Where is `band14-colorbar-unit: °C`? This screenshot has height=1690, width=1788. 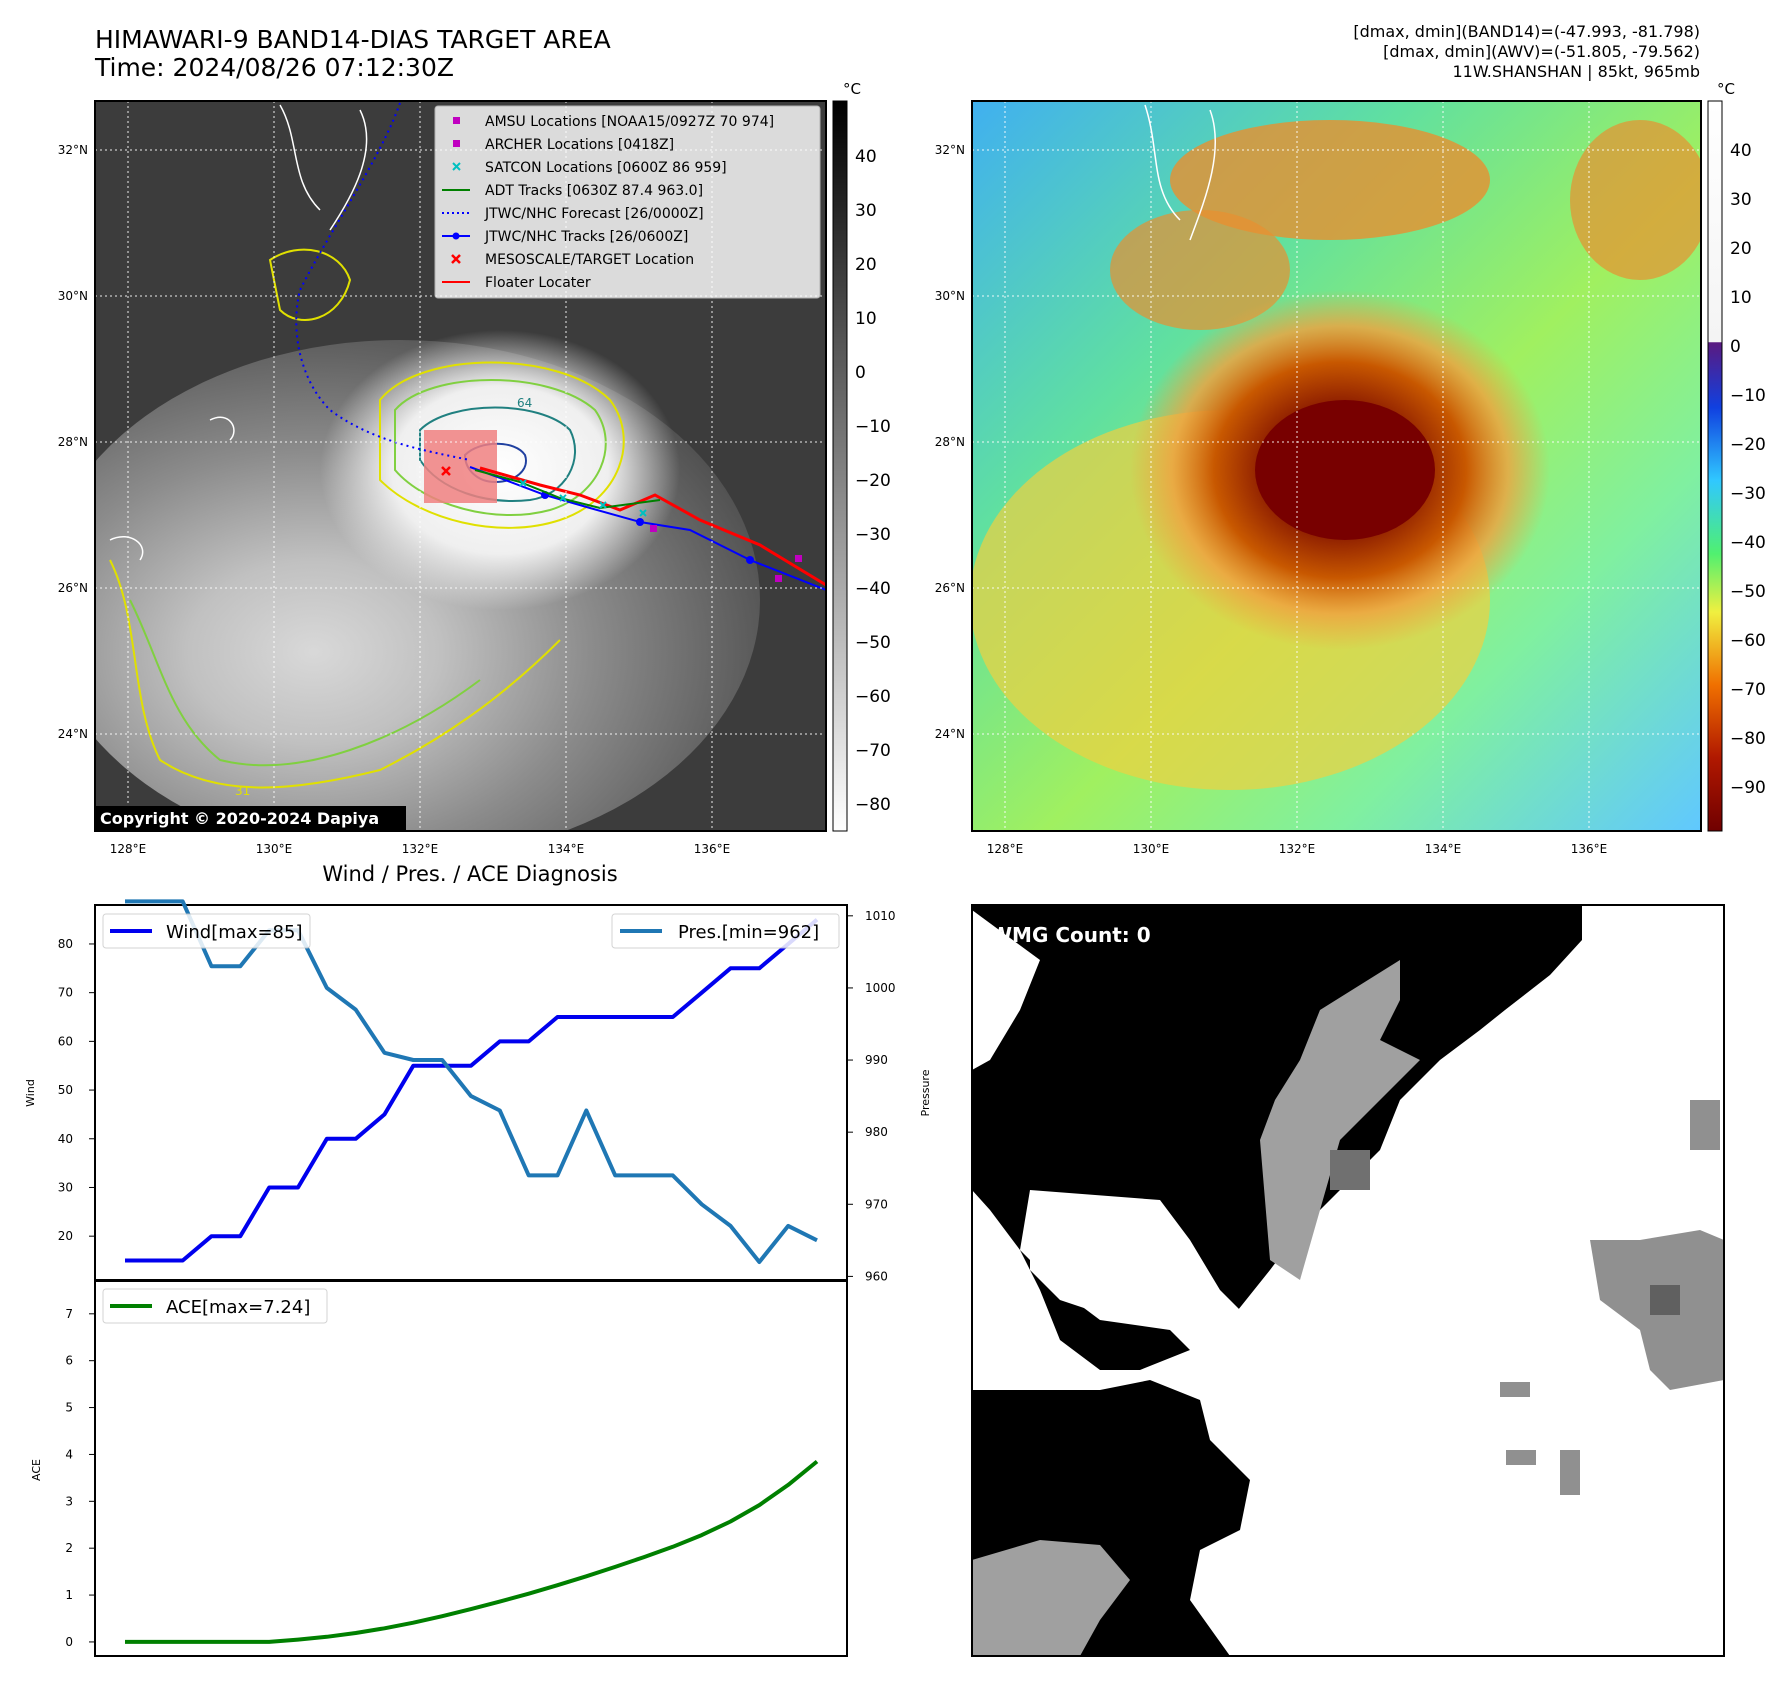
band14-colorbar-unit: °C is located at coordinates (852, 89).